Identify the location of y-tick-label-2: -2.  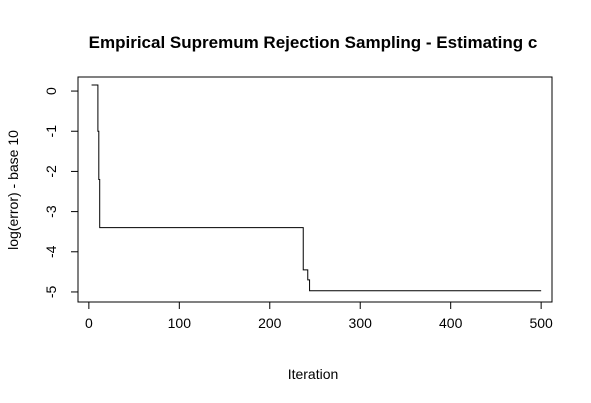
(51, 171).